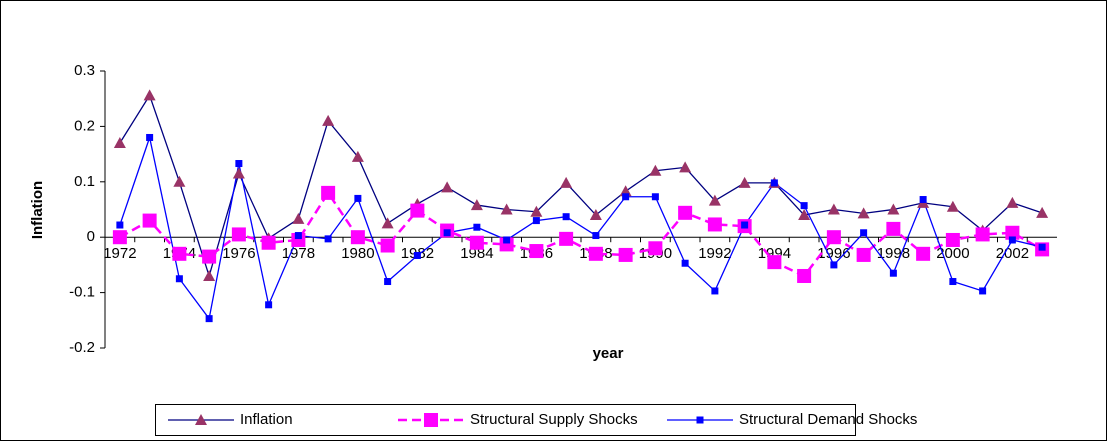 The width and height of the screenshot is (1107, 441). What do you see at coordinates (37, 210) in the screenshot?
I see `y-axis-label: Inflation` at bounding box center [37, 210].